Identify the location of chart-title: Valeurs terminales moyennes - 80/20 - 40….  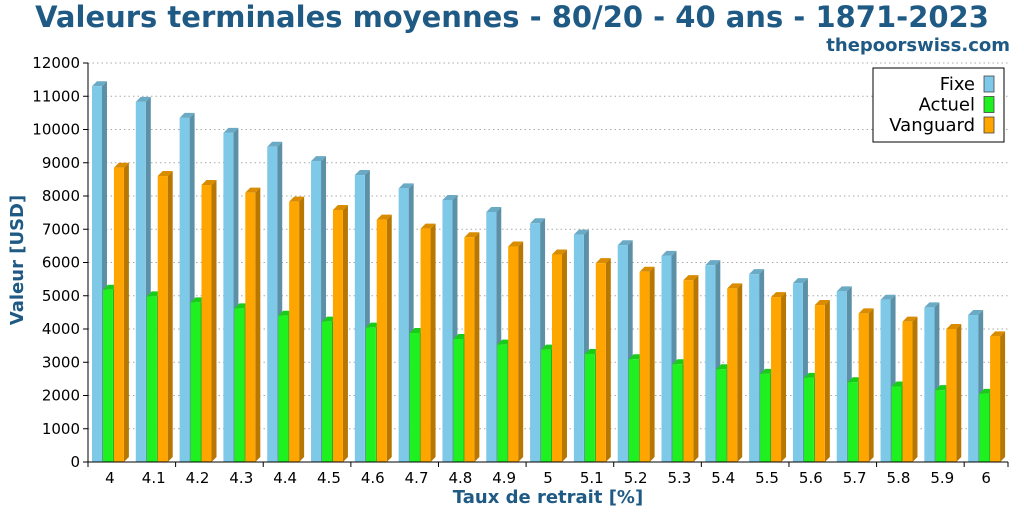
(512, 17).